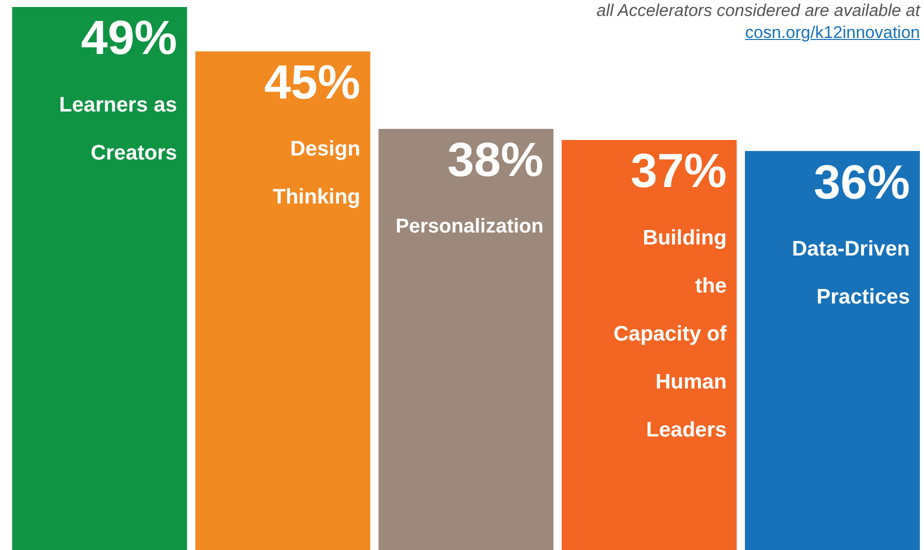 This screenshot has width=924, height=550. What do you see at coordinates (118, 128) in the screenshot?
I see `x-tick-label: Learners as Creators` at bounding box center [118, 128].